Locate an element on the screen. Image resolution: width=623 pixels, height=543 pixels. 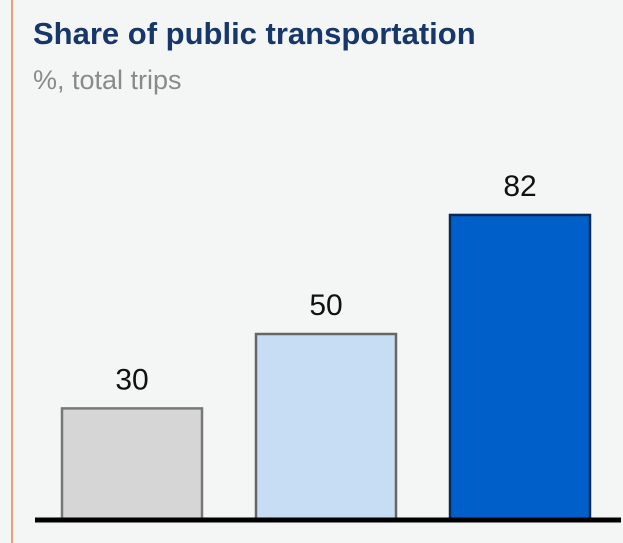
chart-subtitle: %, total trips is located at coordinates (107, 80).